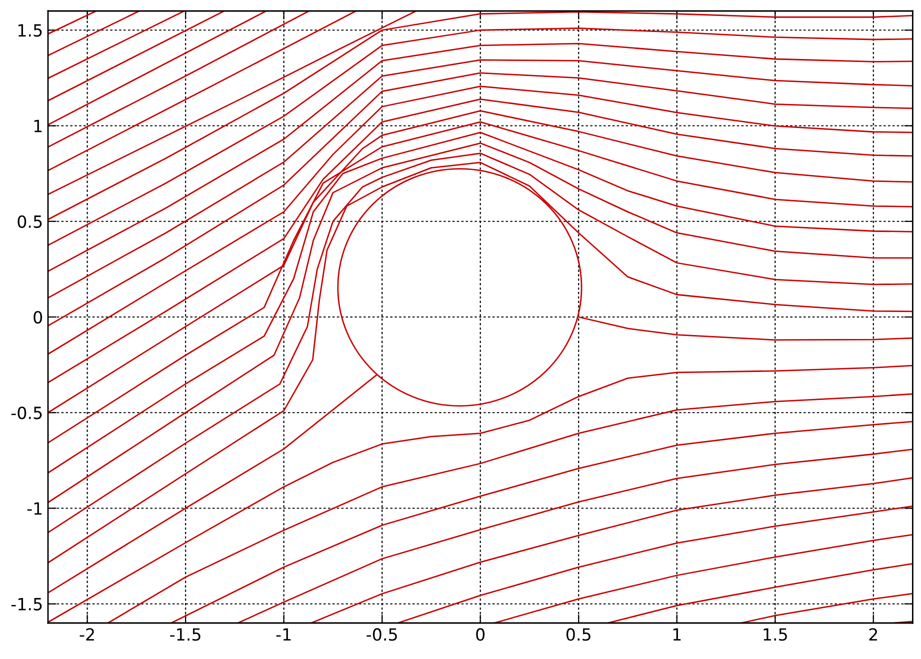 The image size is (921, 659). Describe the element at coordinates (30, 221) in the screenshot. I see `y-tick-label: 0.5` at that location.